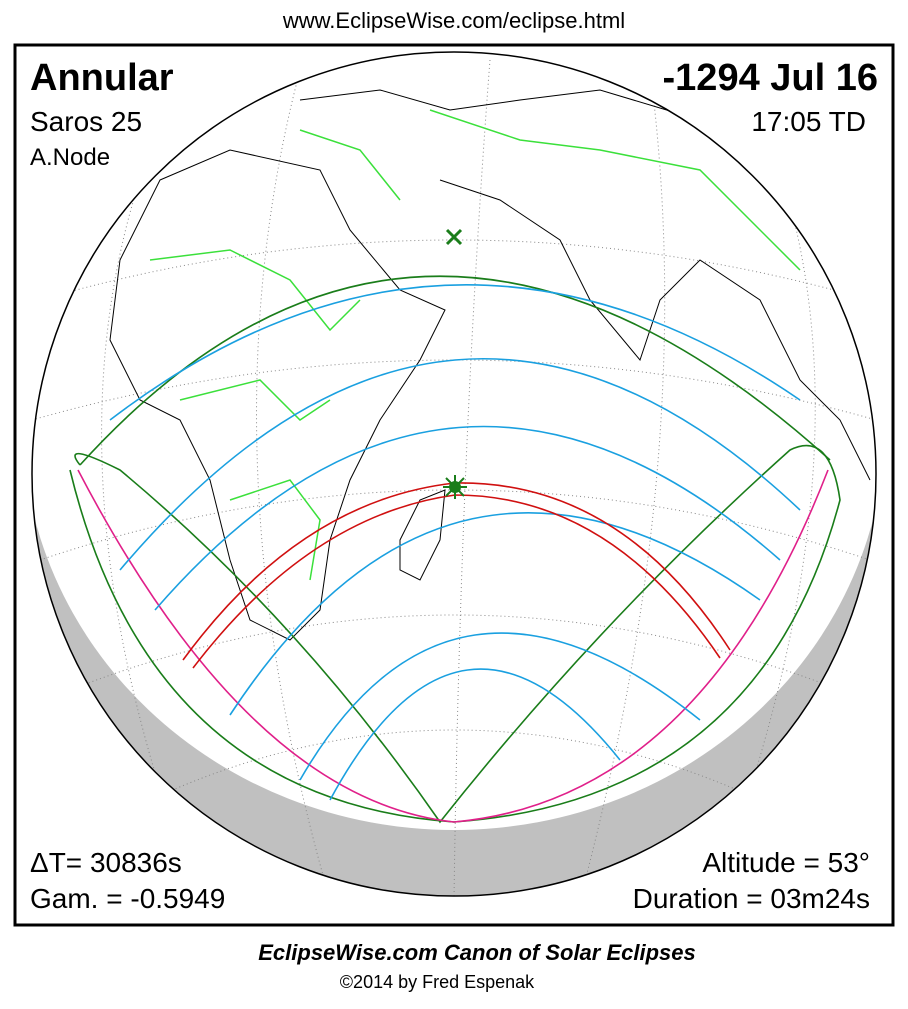  What do you see at coordinates (770, 78) in the screenshot?
I see `date: -1294 Jul 16` at bounding box center [770, 78].